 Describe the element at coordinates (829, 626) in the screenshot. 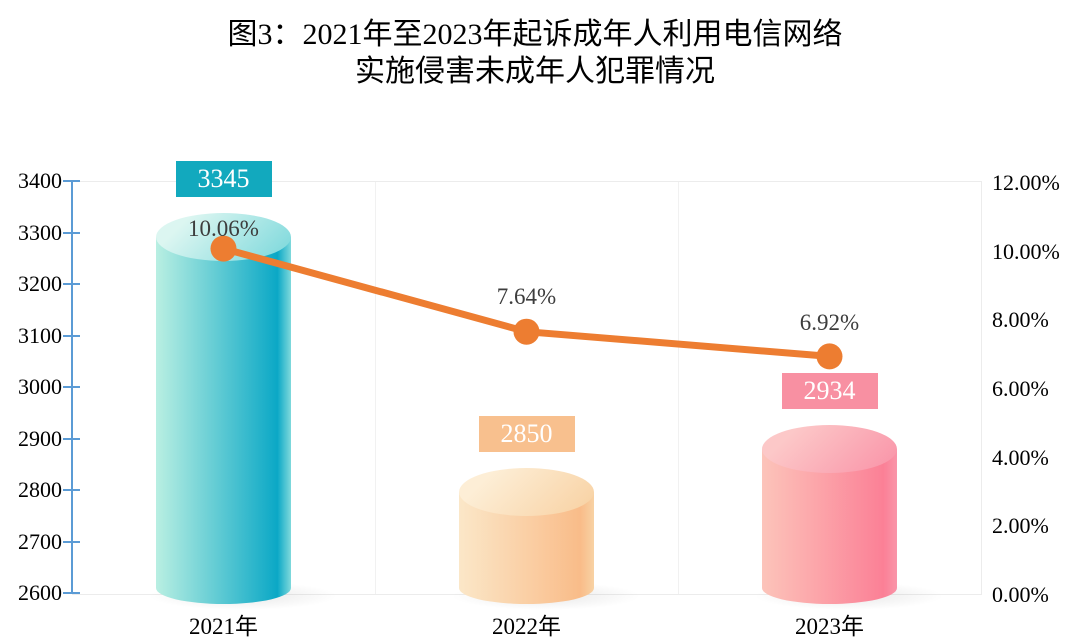

I see `x-axis-category-label: 2023年` at that location.